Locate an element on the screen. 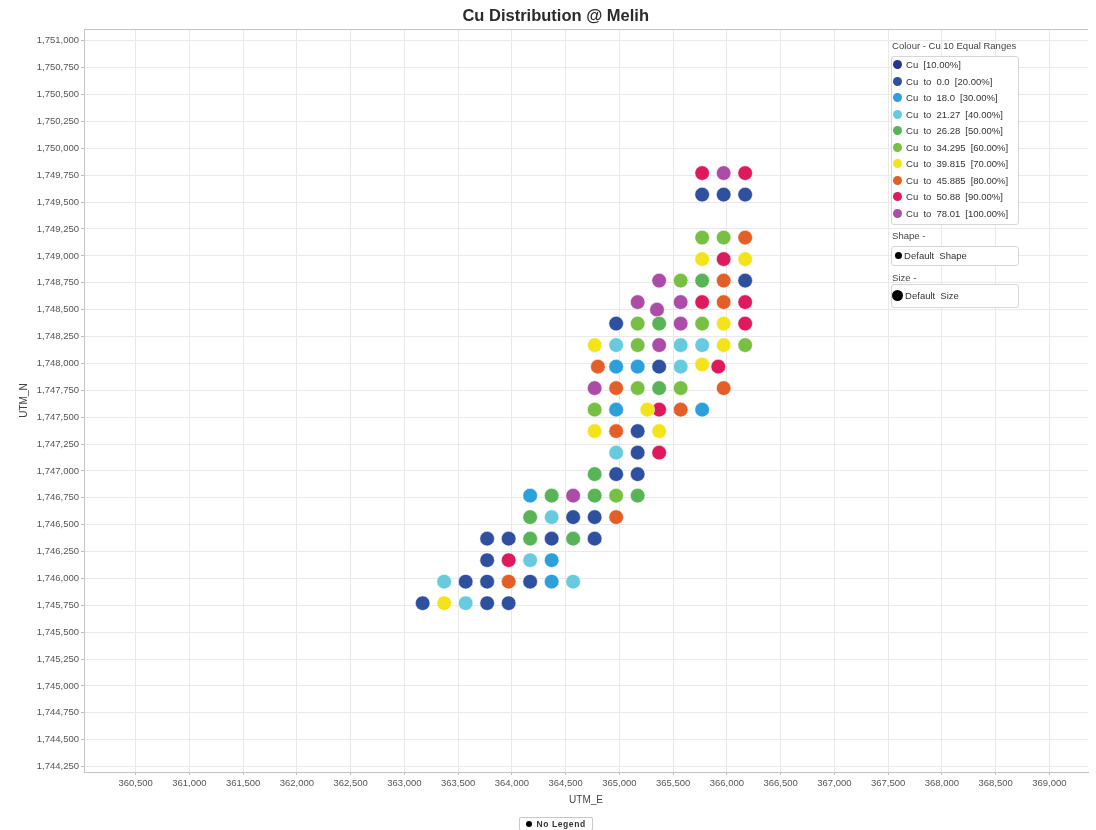 The height and width of the screenshot is (830, 1096). x-tick-label: 367,500 is located at coordinates (888, 783).